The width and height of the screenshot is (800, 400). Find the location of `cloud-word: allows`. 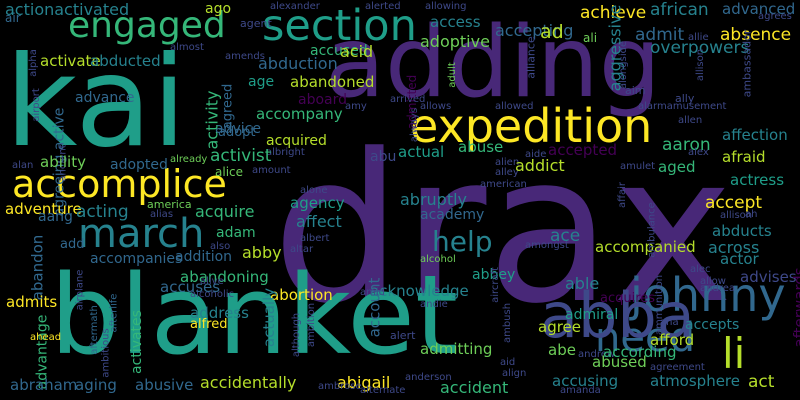

cloud-word: allows is located at coordinates (436, 106).